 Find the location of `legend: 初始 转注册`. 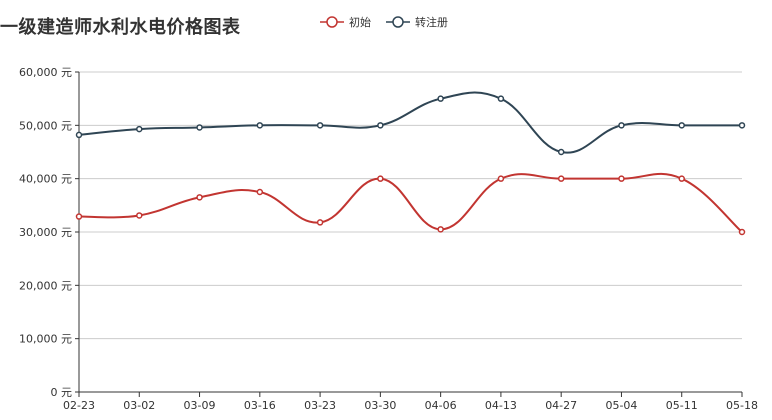

legend: 初始 转注册 is located at coordinates (384, 22).